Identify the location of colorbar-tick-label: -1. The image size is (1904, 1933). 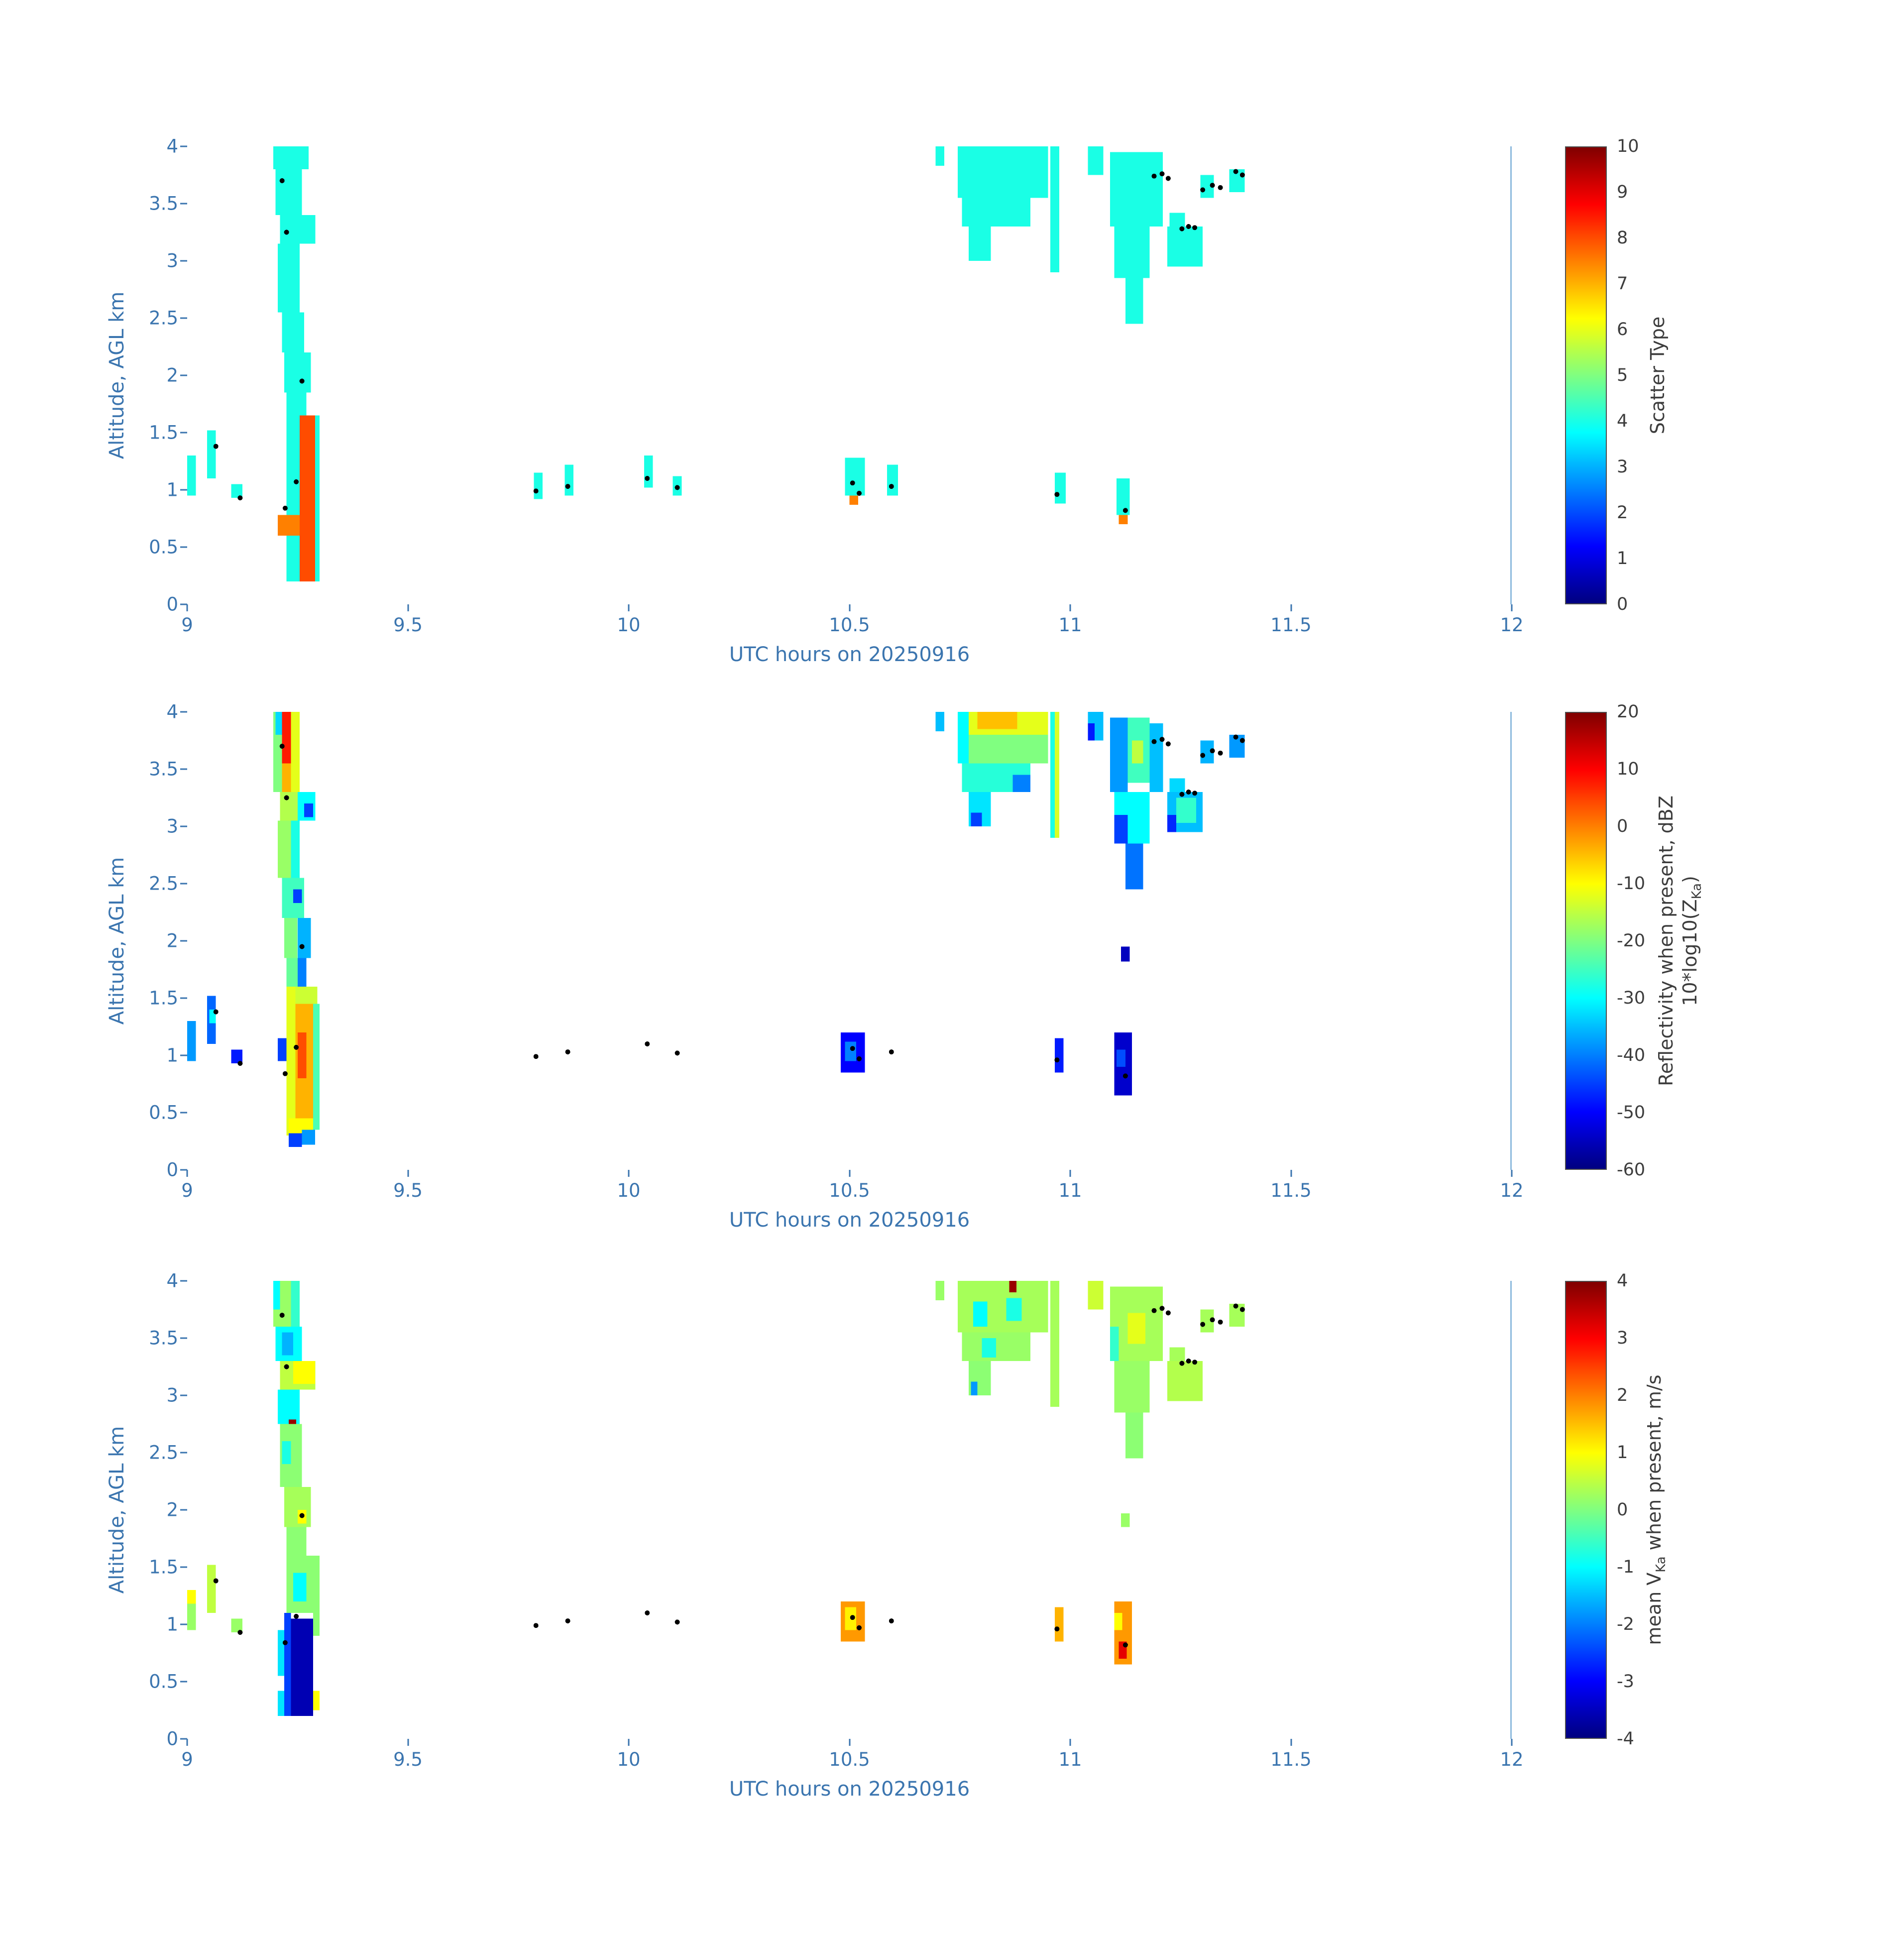
(1625, 1567).